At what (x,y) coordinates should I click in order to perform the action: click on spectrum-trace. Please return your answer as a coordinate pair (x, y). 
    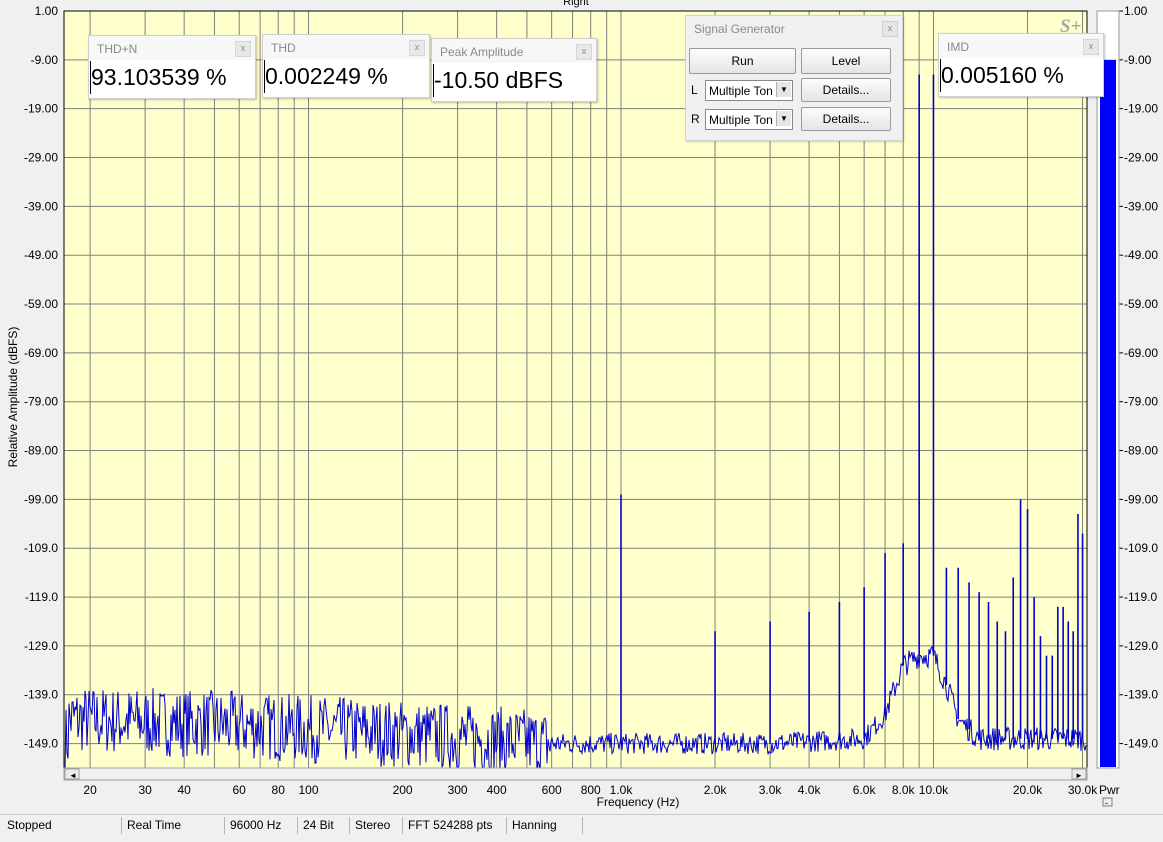
    Looking at the image, I should click on (575, 710).